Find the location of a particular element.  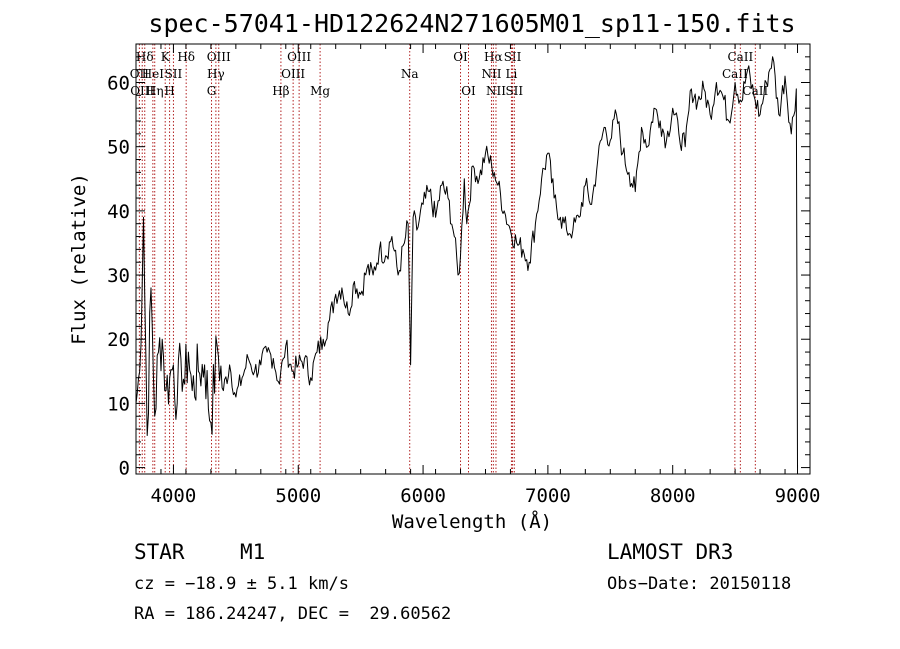

y-tick-label-2: 20 is located at coordinates (118, 340).